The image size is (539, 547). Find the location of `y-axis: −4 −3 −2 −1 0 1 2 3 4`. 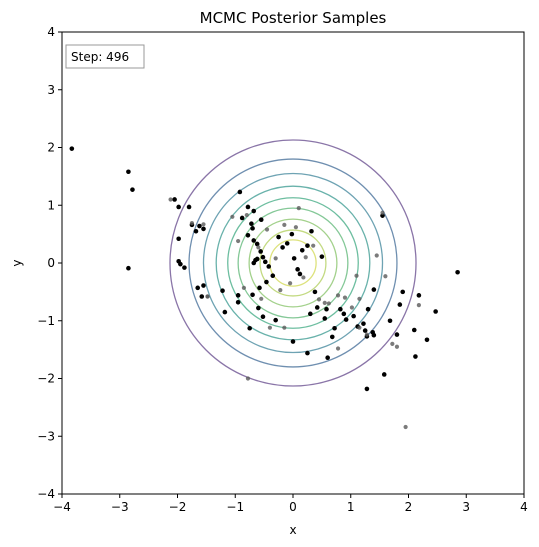

y-axis: −4 −3 −2 −1 0 1 2 3 4 is located at coordinates (49, 263).